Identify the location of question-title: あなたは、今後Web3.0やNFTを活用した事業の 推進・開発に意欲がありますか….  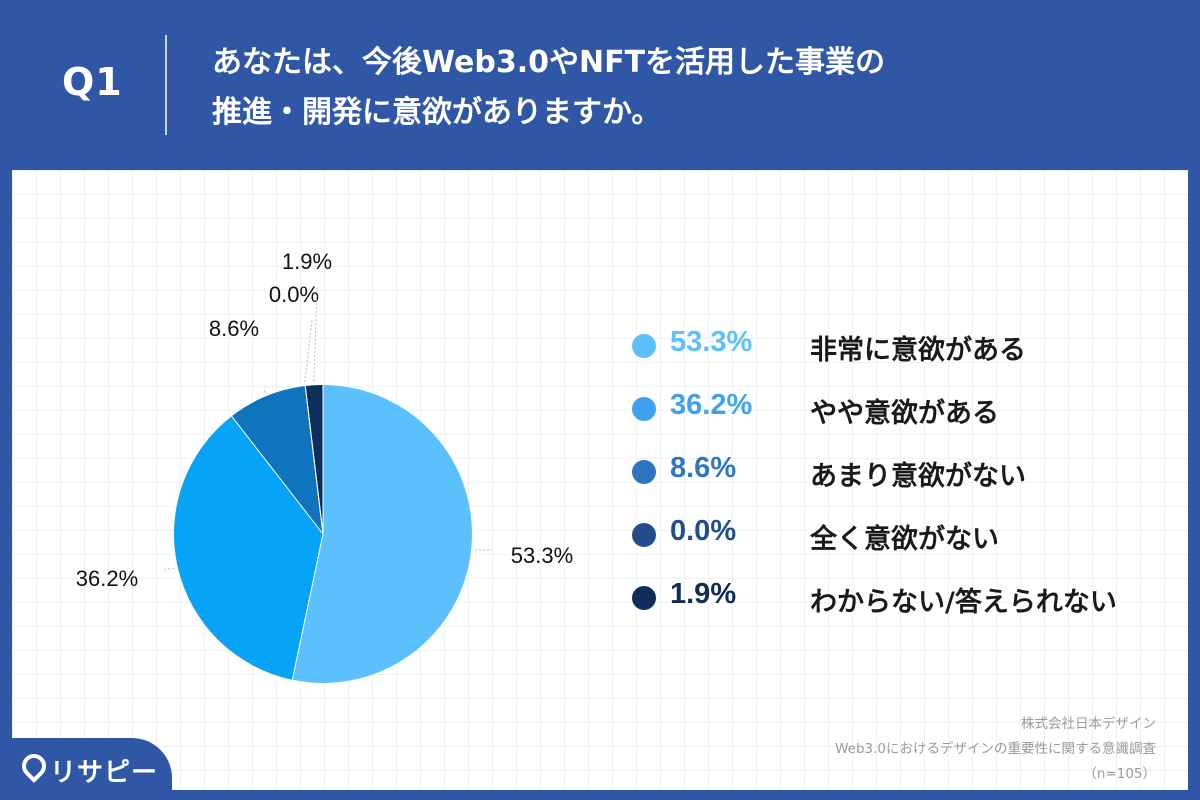
(548, 88).